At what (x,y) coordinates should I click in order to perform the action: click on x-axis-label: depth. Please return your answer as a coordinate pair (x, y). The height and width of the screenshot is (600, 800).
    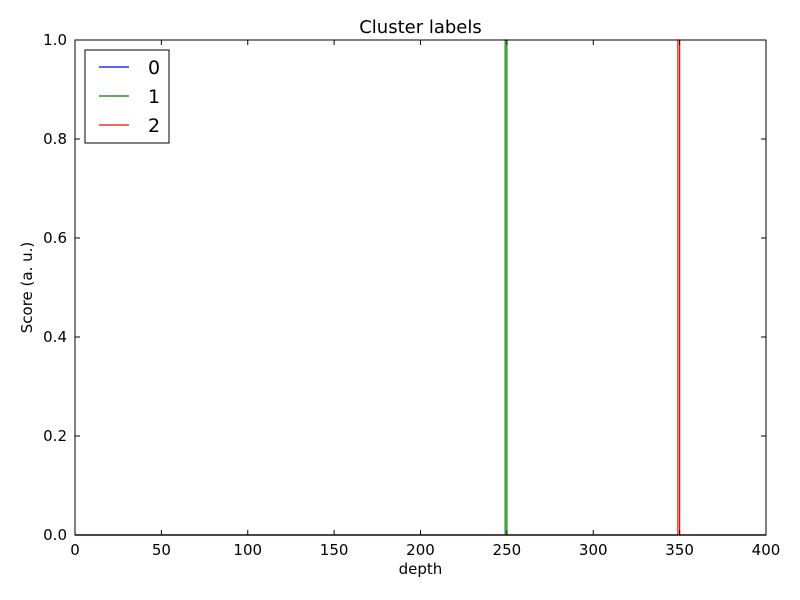
    Looking at the image, I should click on (421, 569).